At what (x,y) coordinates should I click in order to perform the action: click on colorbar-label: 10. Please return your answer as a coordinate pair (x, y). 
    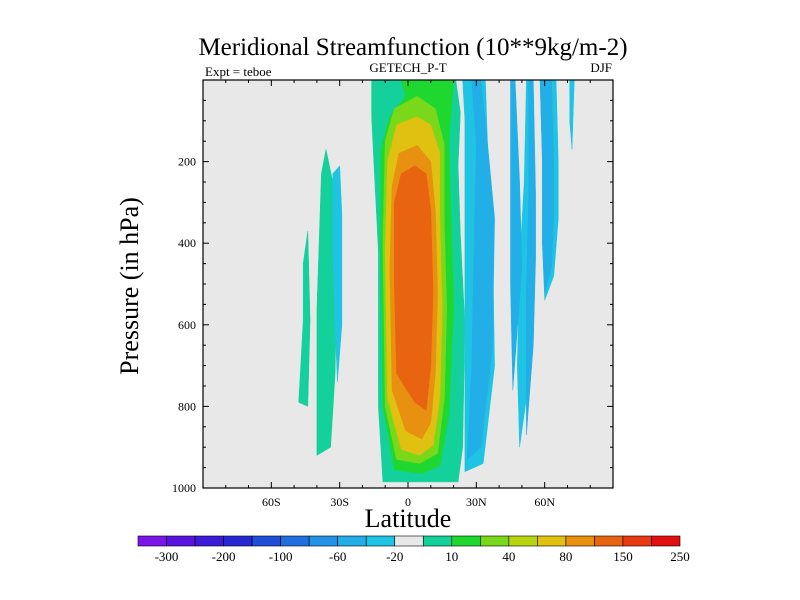
    Looking at the image, I should click on (451, 556).